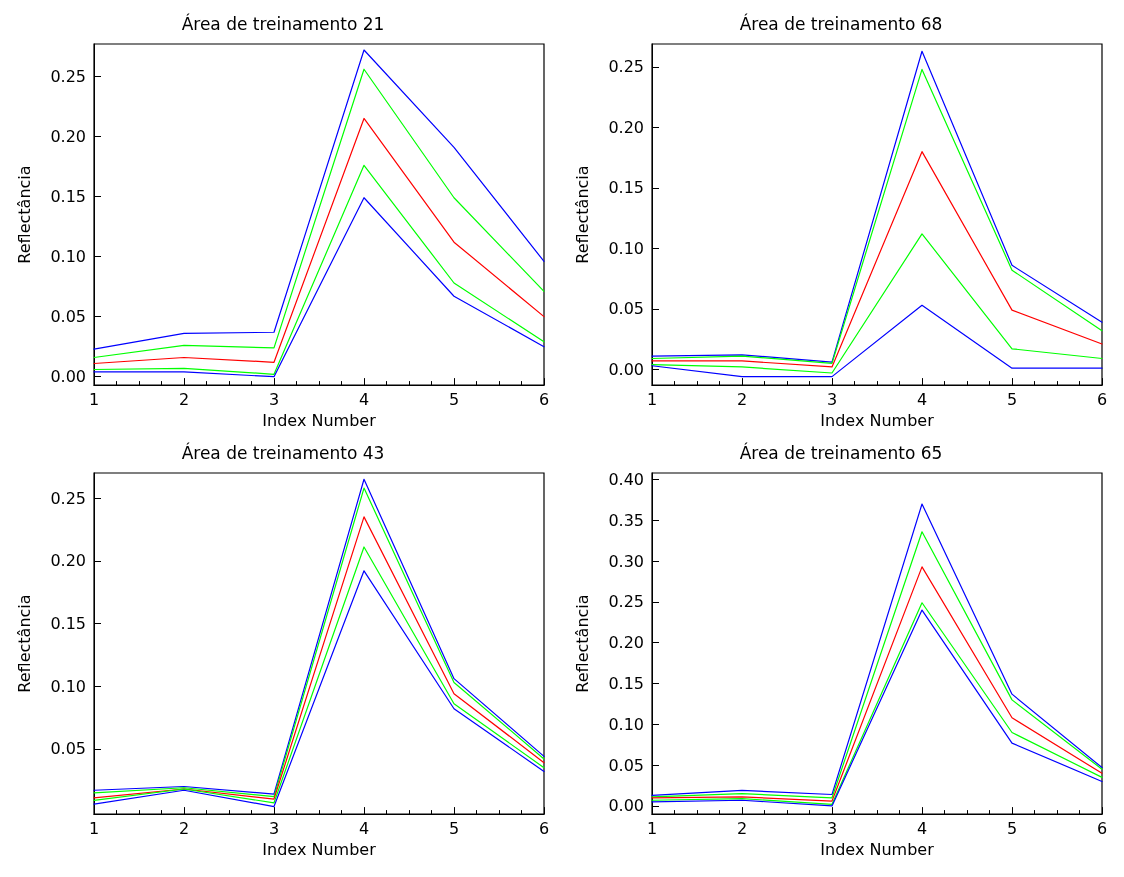 This screenshot has width=1124, height=877. What do you see at coordinates (841, 452) in the screenshot?
I see `chart-title: Área de treinamento 65` at bounding box center [841, 452].